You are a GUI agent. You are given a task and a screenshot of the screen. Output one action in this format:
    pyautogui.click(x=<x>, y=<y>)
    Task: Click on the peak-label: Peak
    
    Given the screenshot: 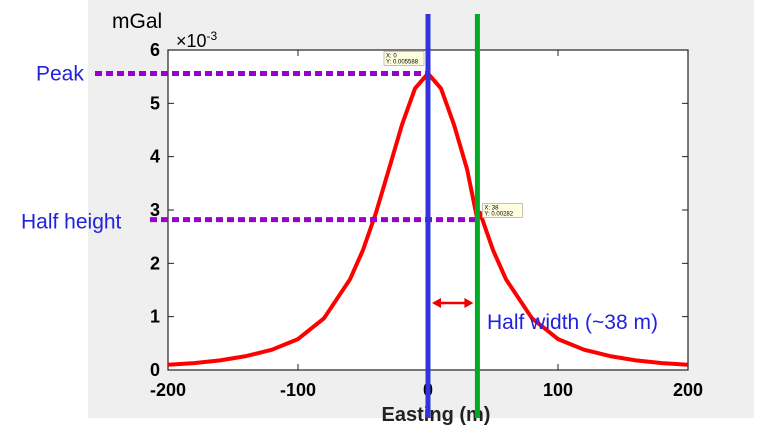 What is the action you would take?
    pyautogui.click(x=60, y=73)
    